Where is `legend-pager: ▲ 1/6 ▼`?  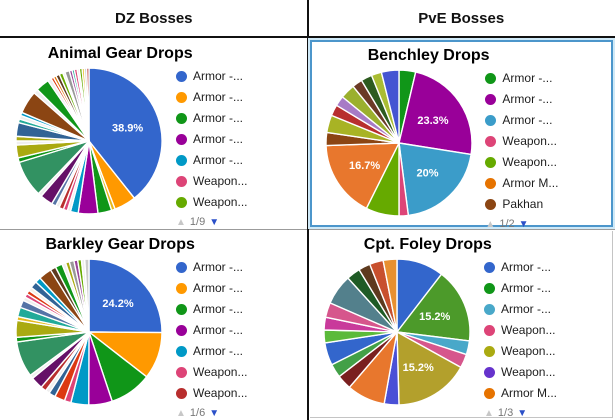
legend-pager: ▲ 1/6 ▼ is located at coordinates (239, 413).